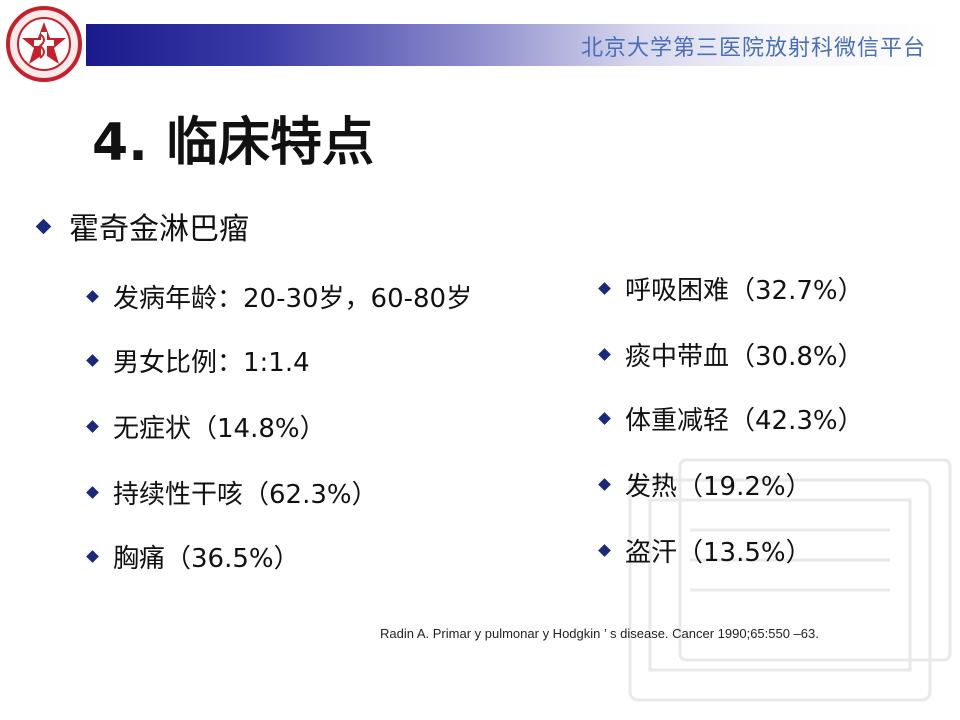  I want to click on list-item: 无症状（14.8%）, so click(206, 426).